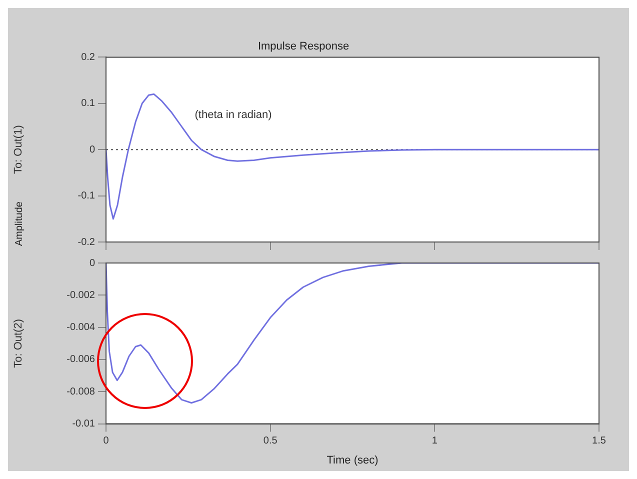  Describe the element at coordinates (81, 295) in the screenshot. I see `y-tick-label: -0.002` at that location.